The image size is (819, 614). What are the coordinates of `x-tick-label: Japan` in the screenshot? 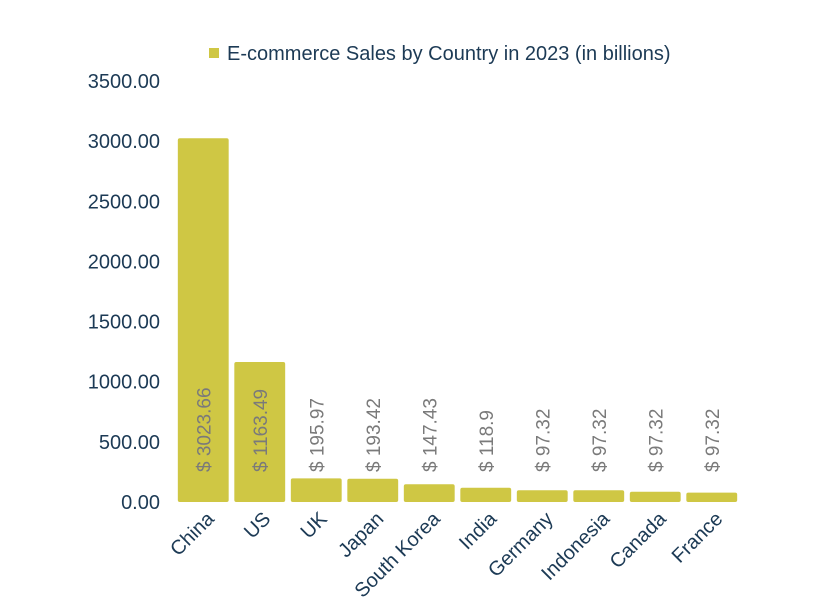 It's located at (361, 535).